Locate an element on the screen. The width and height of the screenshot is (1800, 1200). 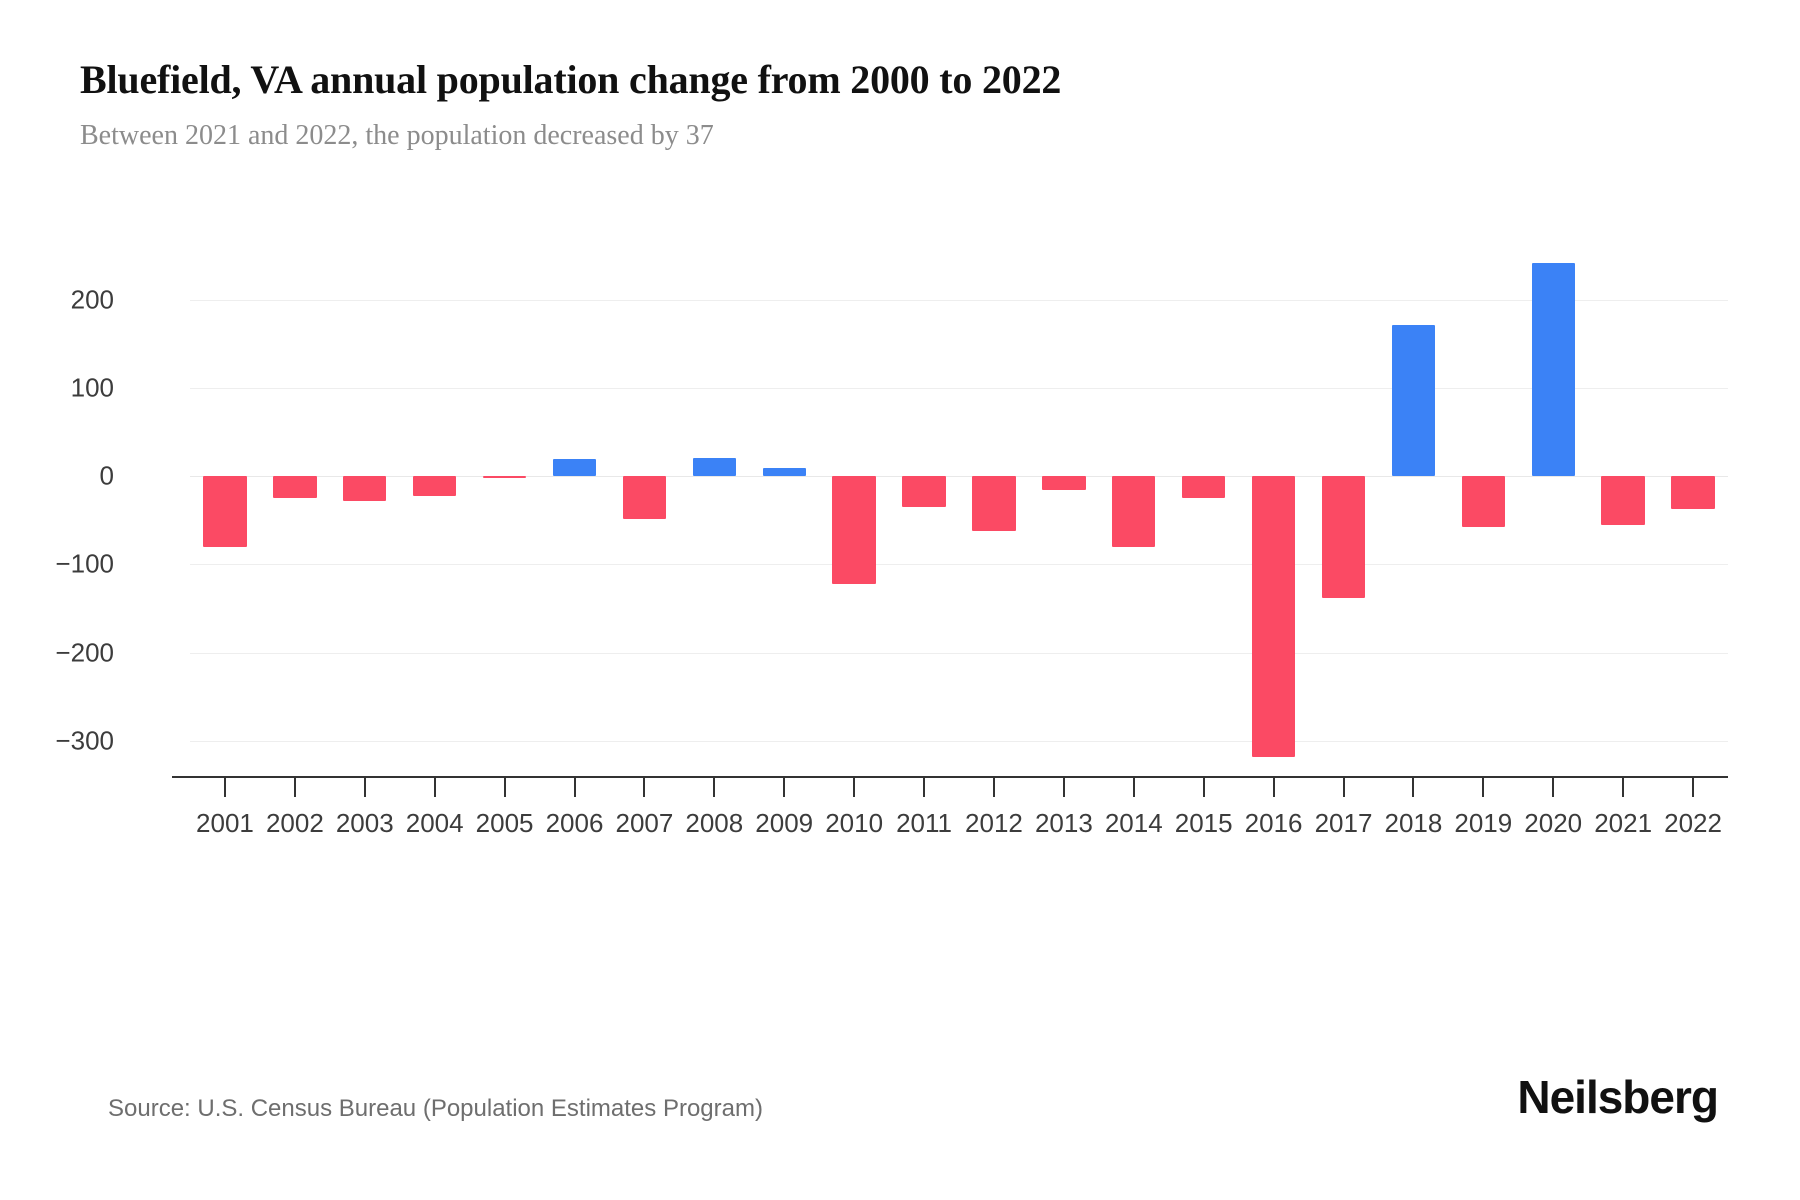
bar-2022 is located at coordinates (1693, 492).